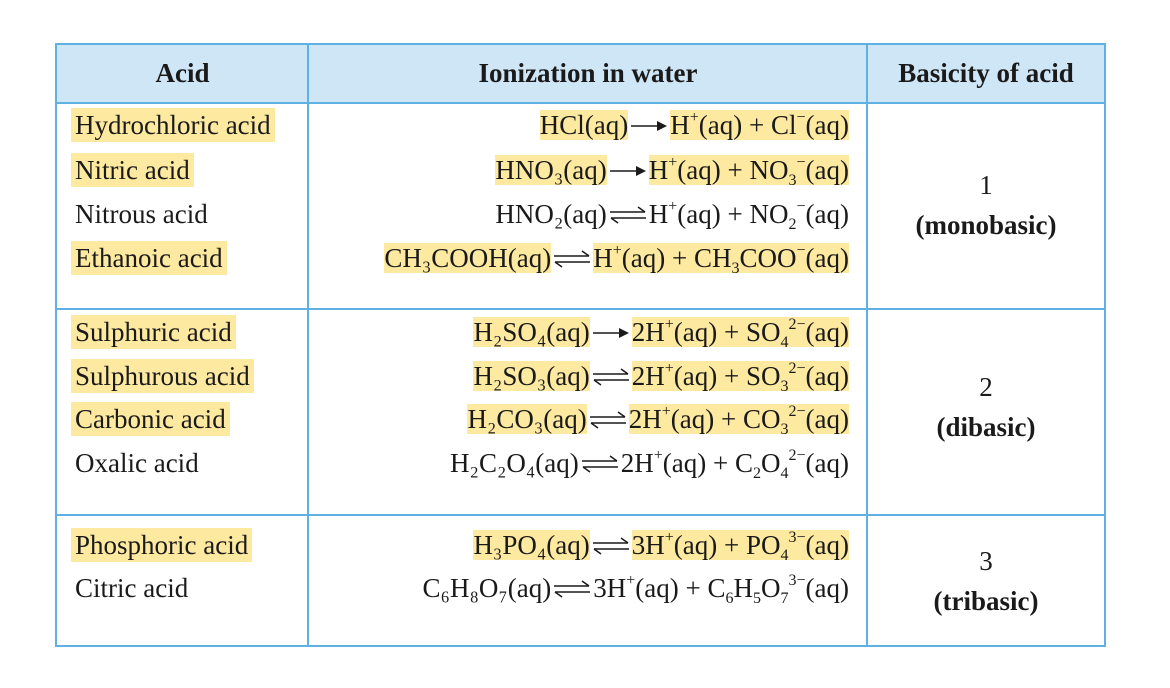 Image resolution: width=1170 pixels, height=688 pixels. I want to click on acid-name: Sulphuric acid, so click(153, 332).